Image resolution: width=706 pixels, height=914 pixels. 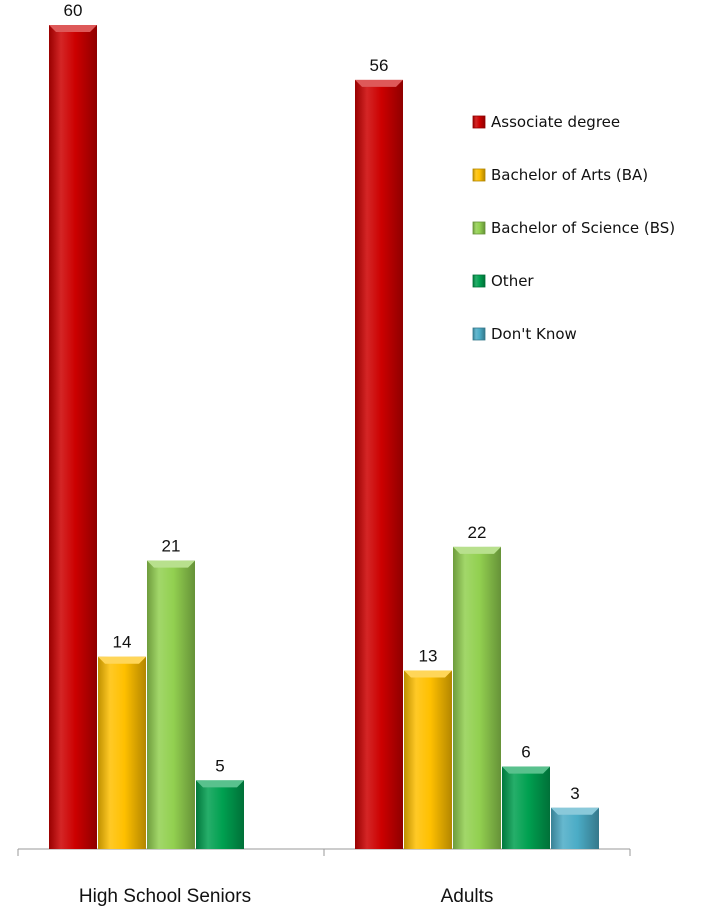 What do you see at coordinates (583, 228) in the screenshot?
I see `legend-label: Bachelor of Science (BS)` at bounding box center [583, 228].